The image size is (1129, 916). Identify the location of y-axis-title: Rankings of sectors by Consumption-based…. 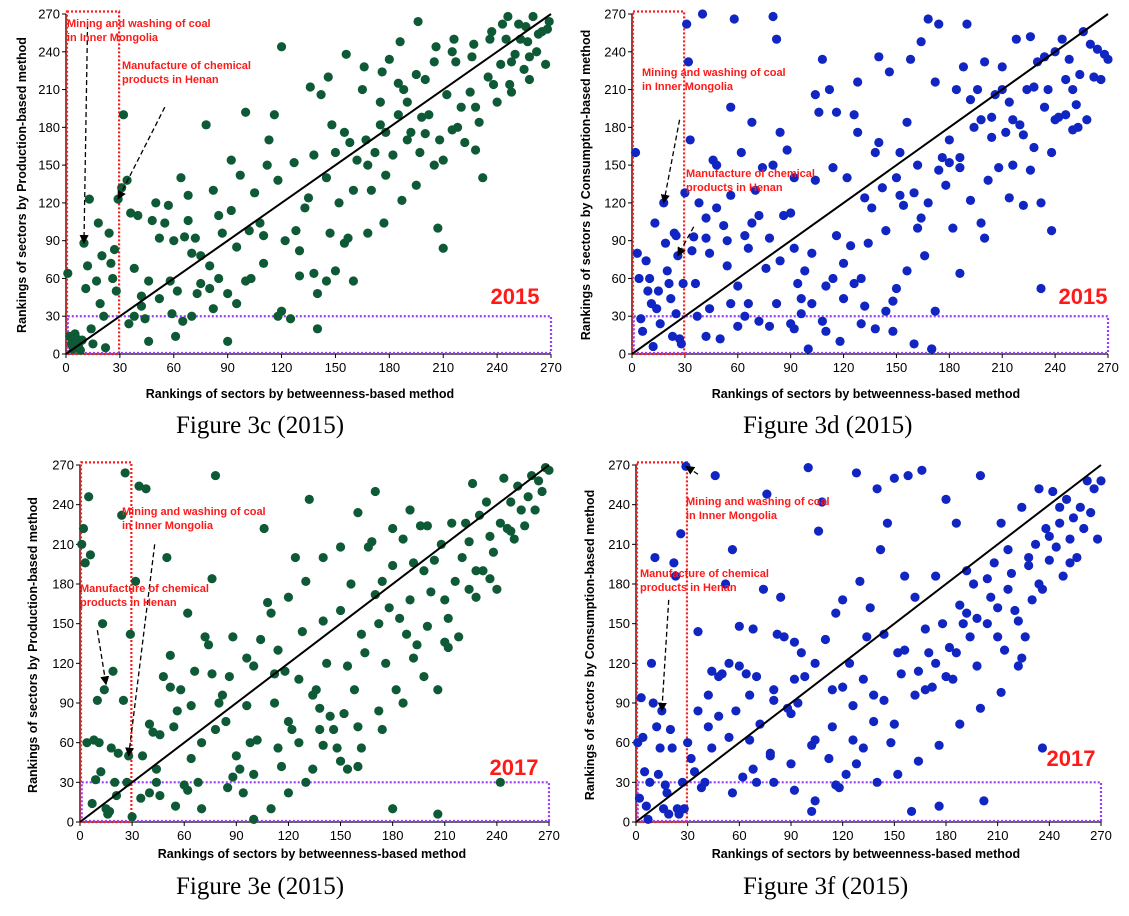
(590, 645).